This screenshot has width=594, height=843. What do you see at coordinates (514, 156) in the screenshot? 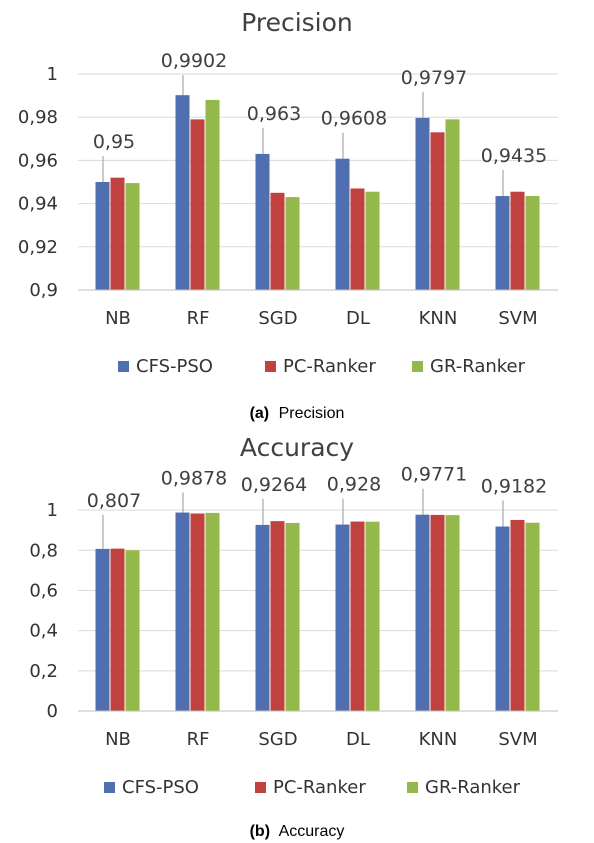
I see `data-label: 0,9435` at bounding box center [514, 156].